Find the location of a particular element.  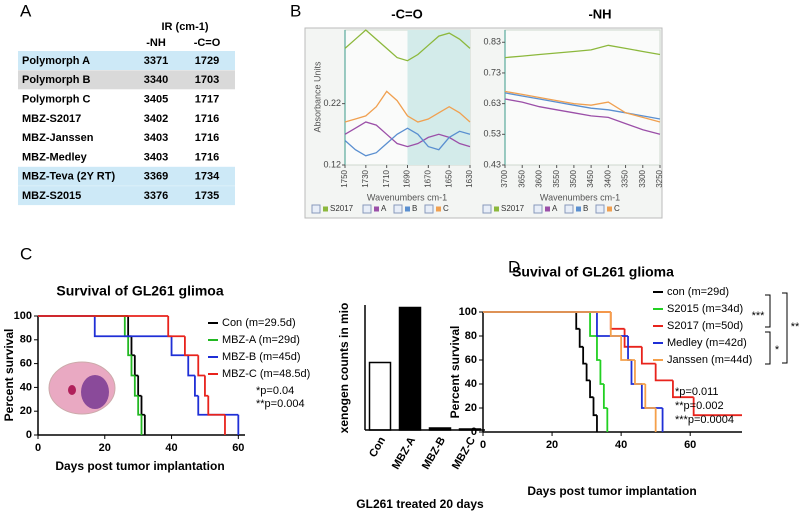

table-cell: 3369 is located at coordinates (156, 177).